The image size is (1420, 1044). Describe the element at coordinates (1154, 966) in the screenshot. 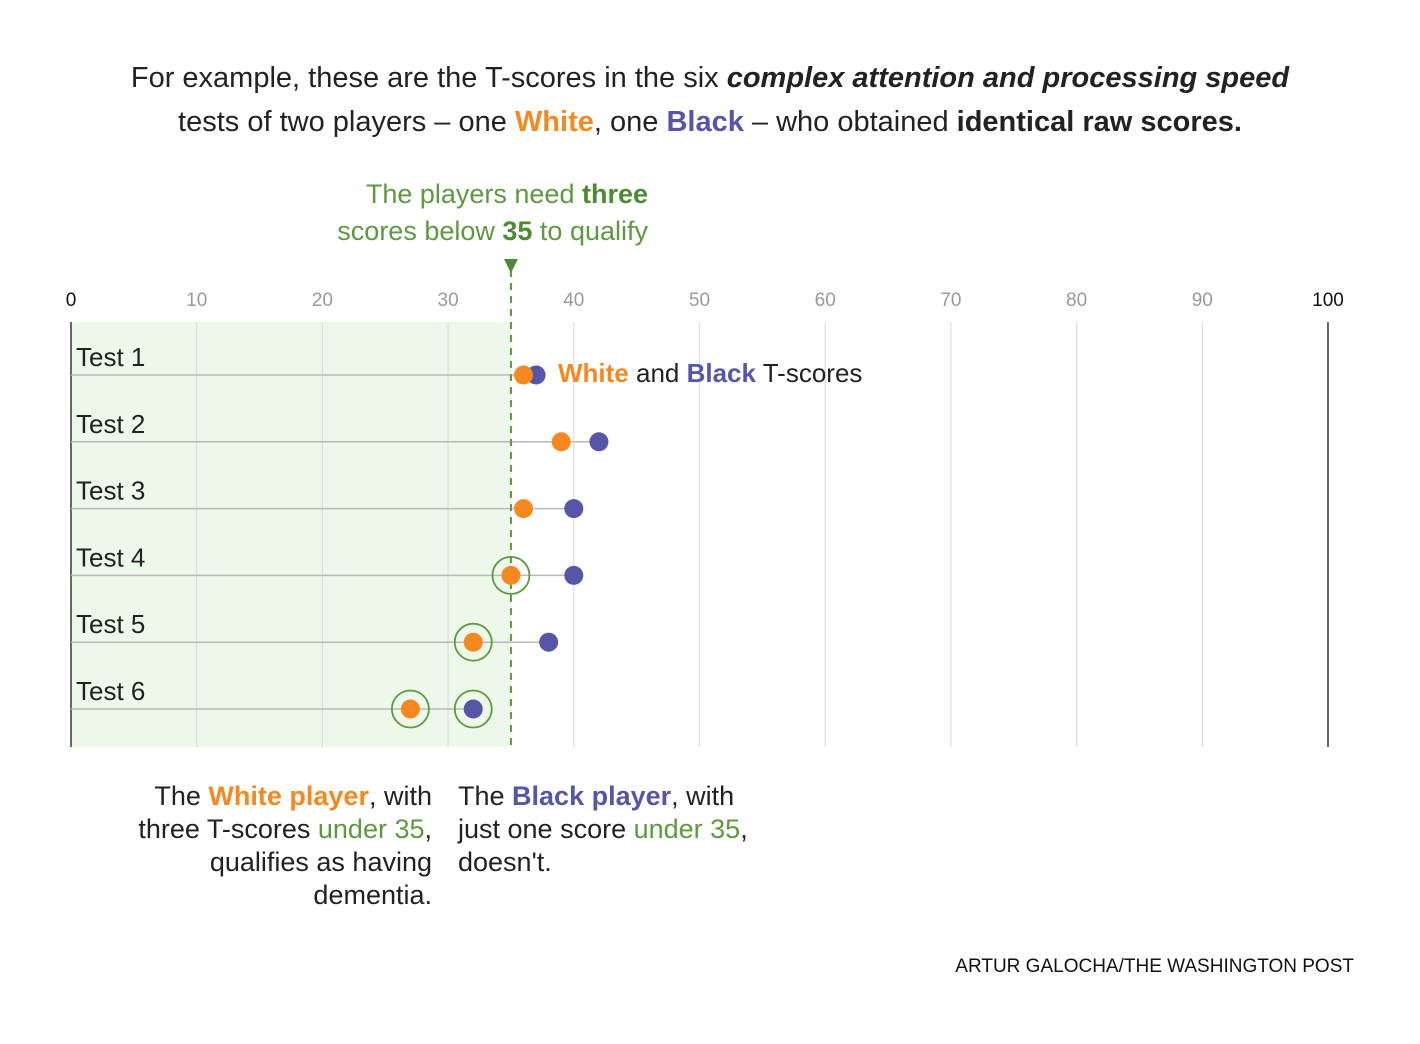

I see `credit-line: ARTUR GALOCHA/THE WASHINGTON POST` at that location.